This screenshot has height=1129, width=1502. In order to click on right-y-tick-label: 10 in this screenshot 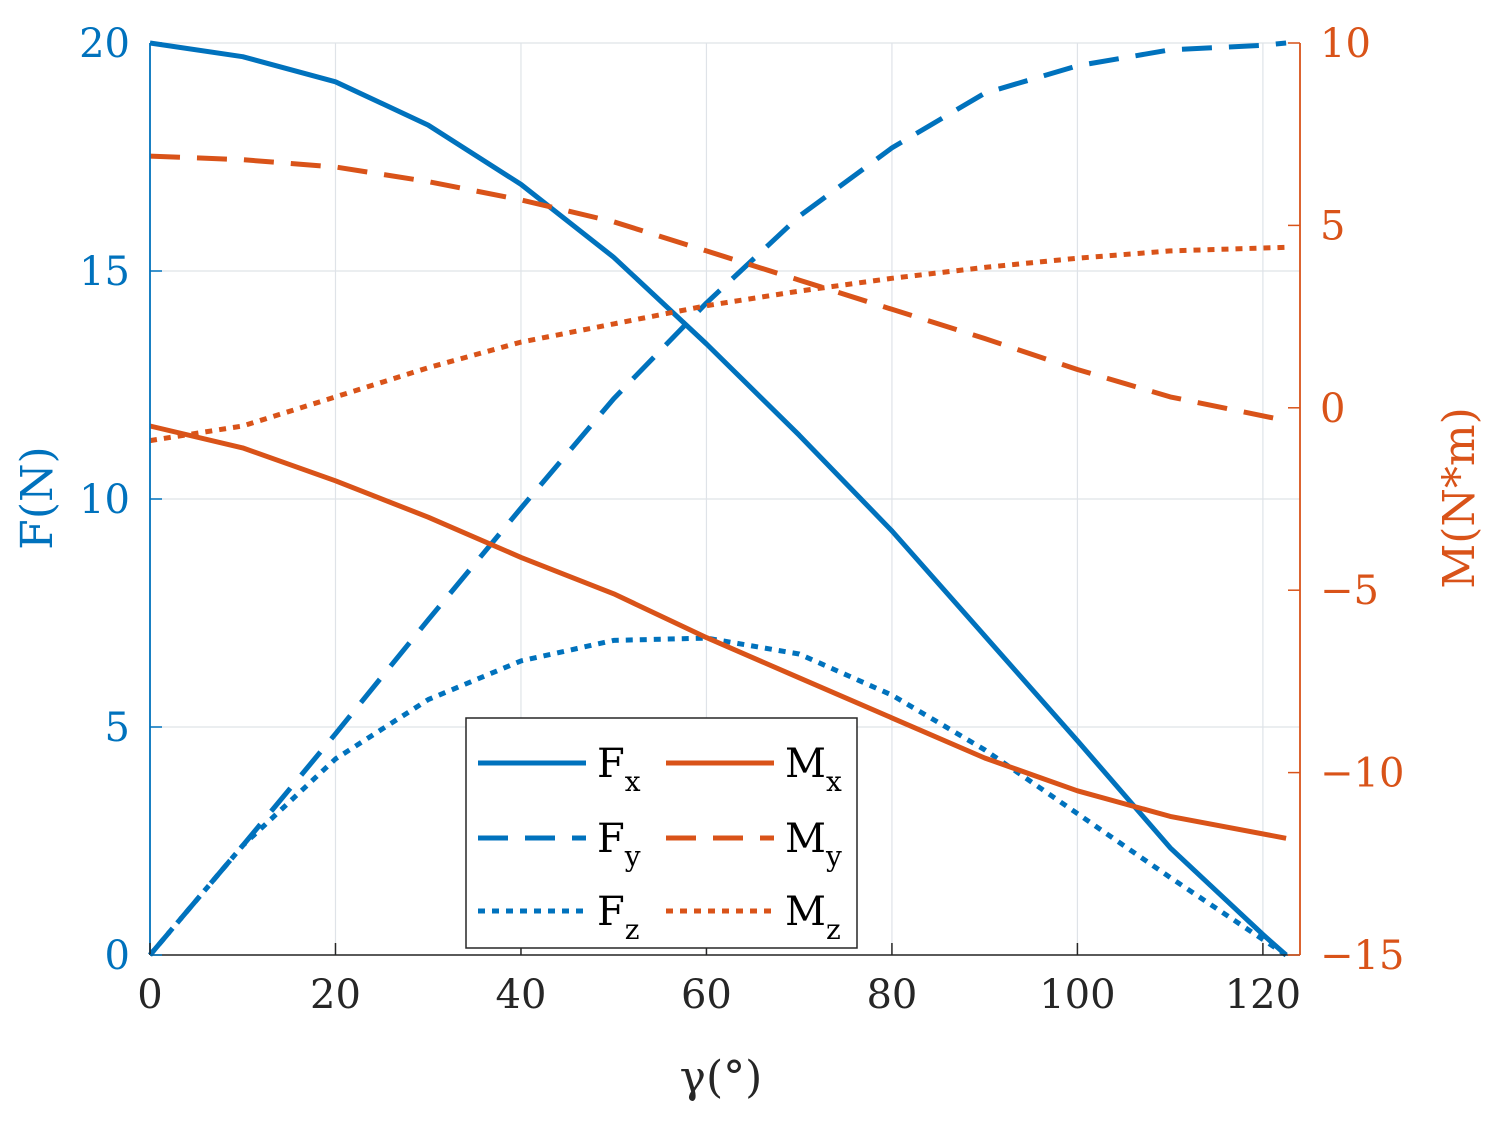, I will do `click(1345, 44)`.